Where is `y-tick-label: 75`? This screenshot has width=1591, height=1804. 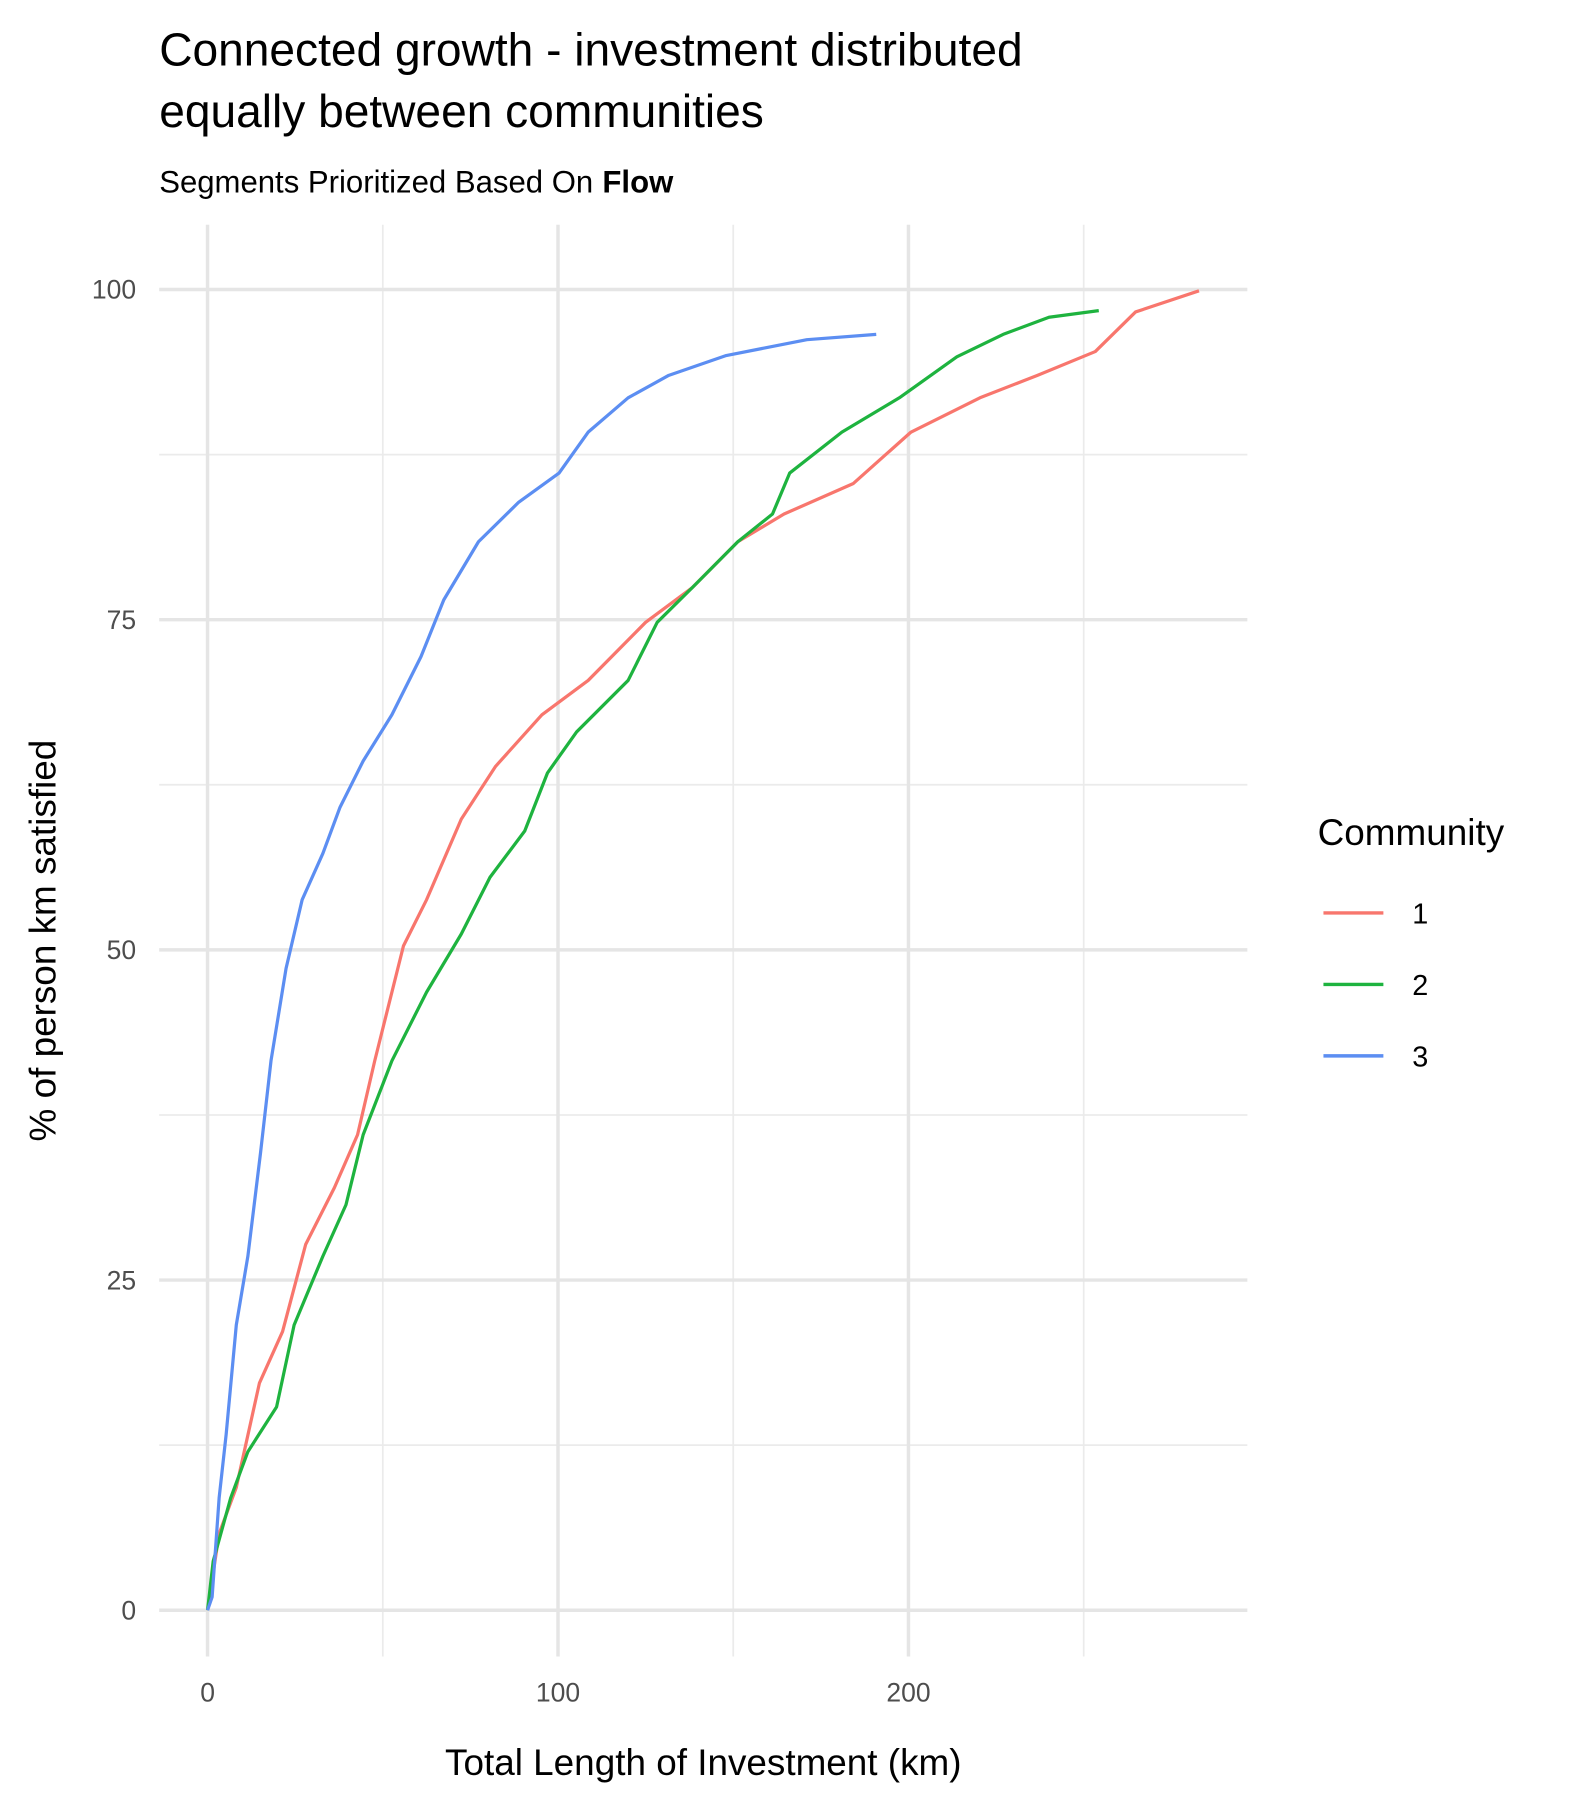 y-tick-label: 75 is located at coordinates (121, 620).